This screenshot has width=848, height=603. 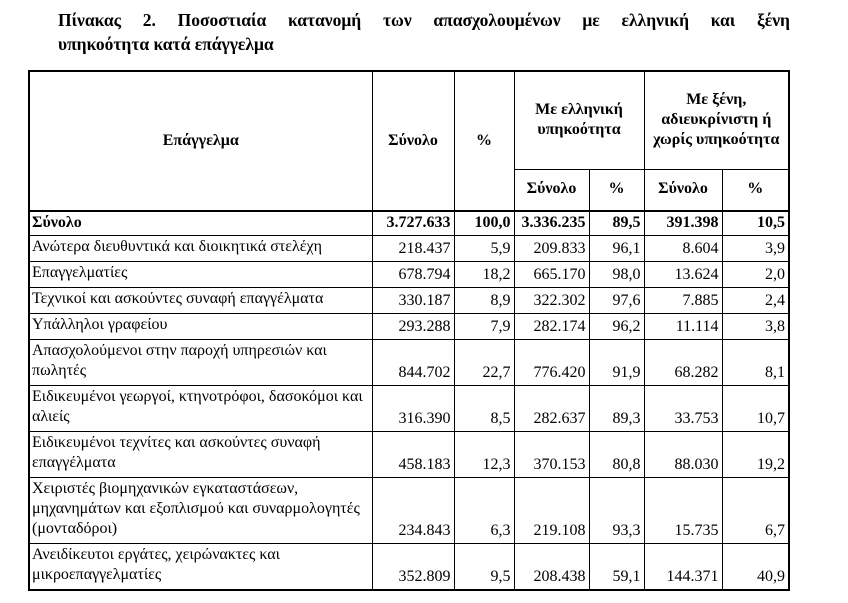 What do you see at coordinates (755, 408) in the screenshot?
I see `value-cell-foreign-percent: 10,7` at bounding box center [755, 408].